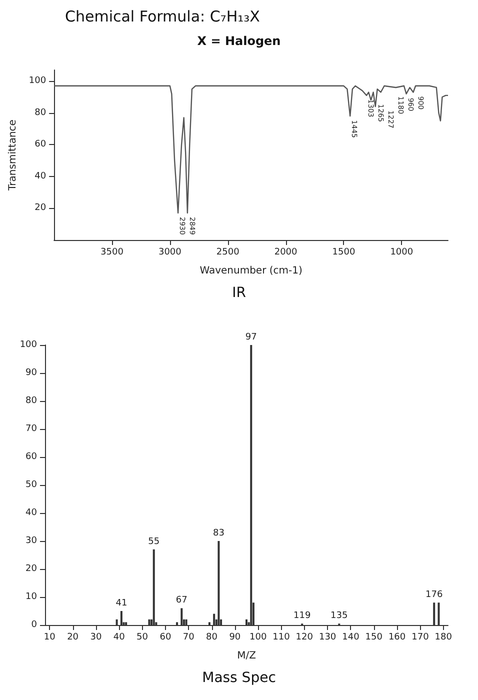 This screenshot has width=478, height=700. What do you see at coordinates (32, 597) in the screenshot?
I see `y-tick-label: 10` at bounding box center [32, 597].